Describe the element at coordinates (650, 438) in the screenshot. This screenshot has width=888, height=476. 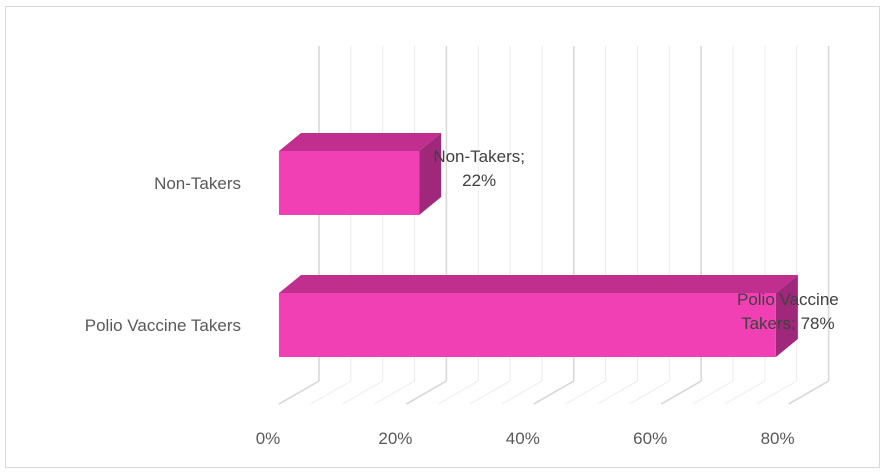
I see `x-tick-label: 60%` at that location.